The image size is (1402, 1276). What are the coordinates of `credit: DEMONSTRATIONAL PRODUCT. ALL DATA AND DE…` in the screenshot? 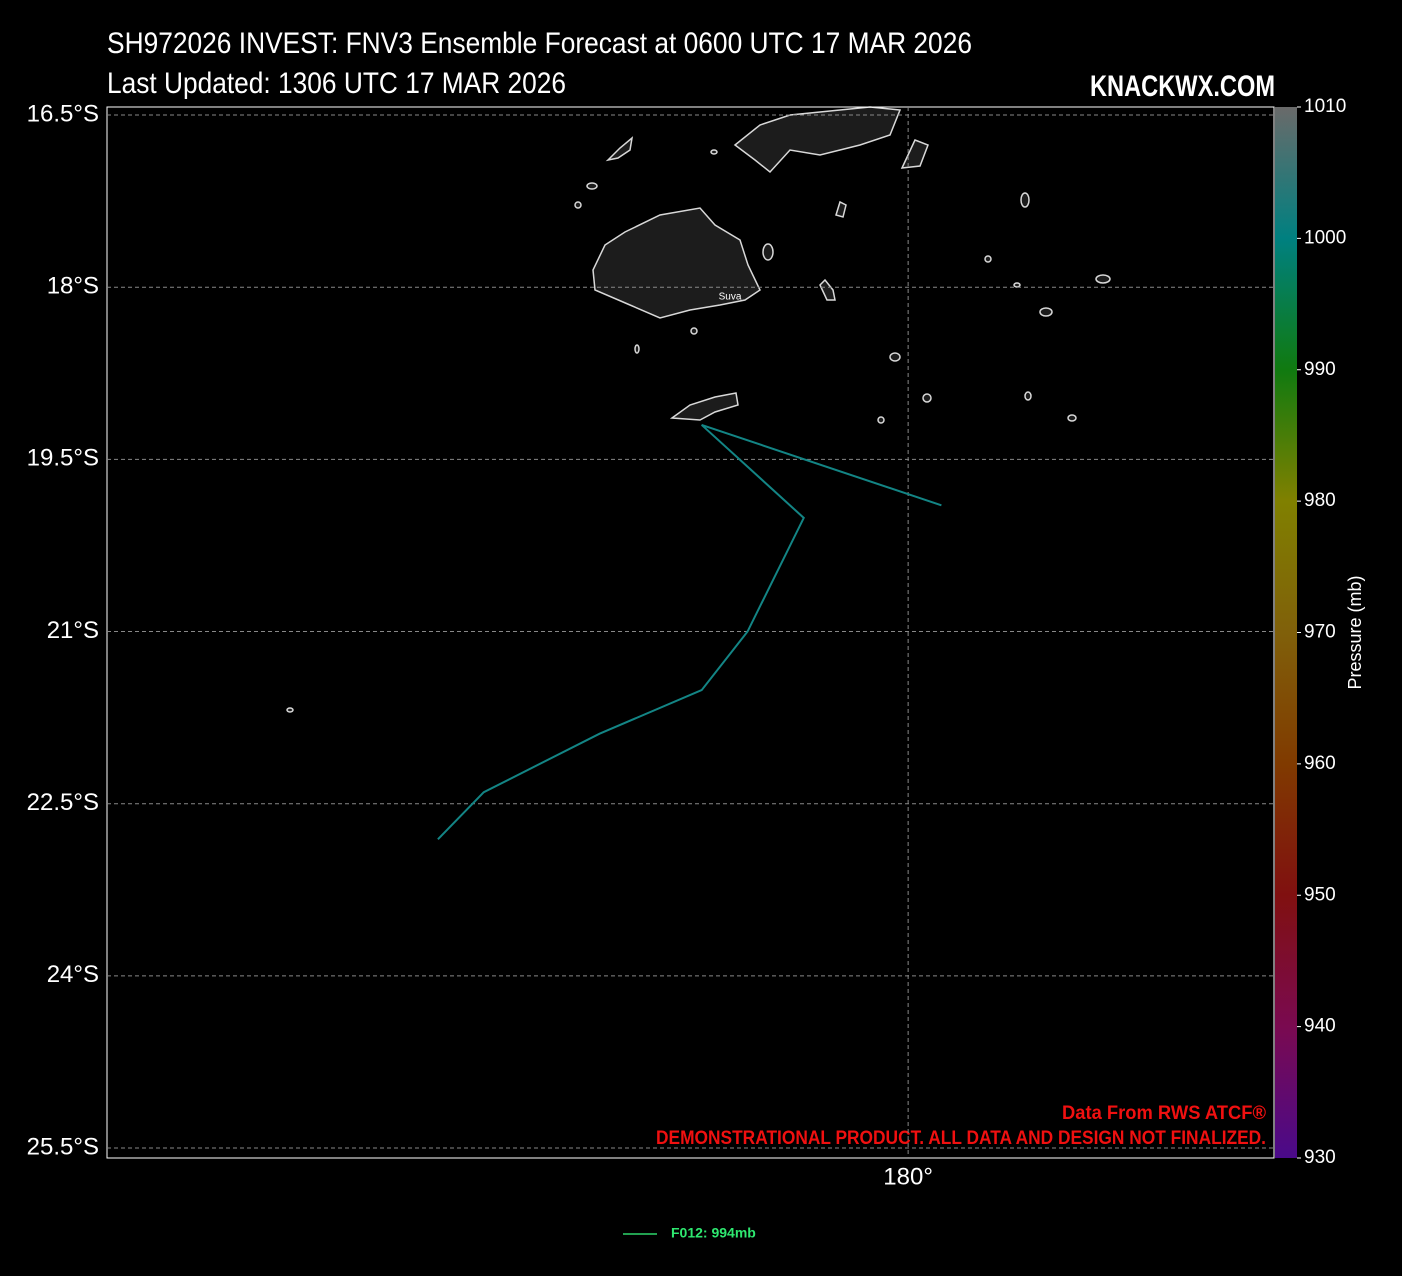 It's located at (961, 1138).